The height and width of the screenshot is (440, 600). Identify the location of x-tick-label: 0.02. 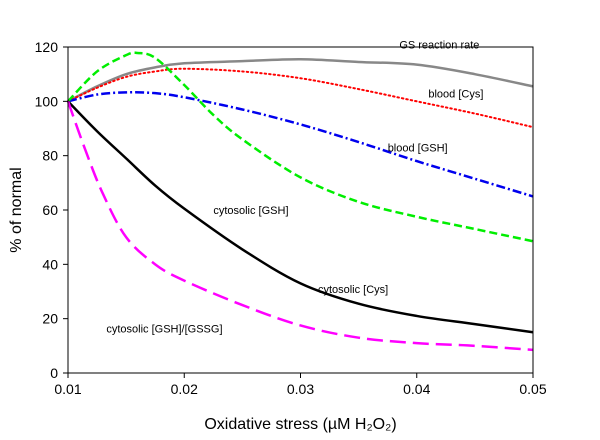
(184, 389).